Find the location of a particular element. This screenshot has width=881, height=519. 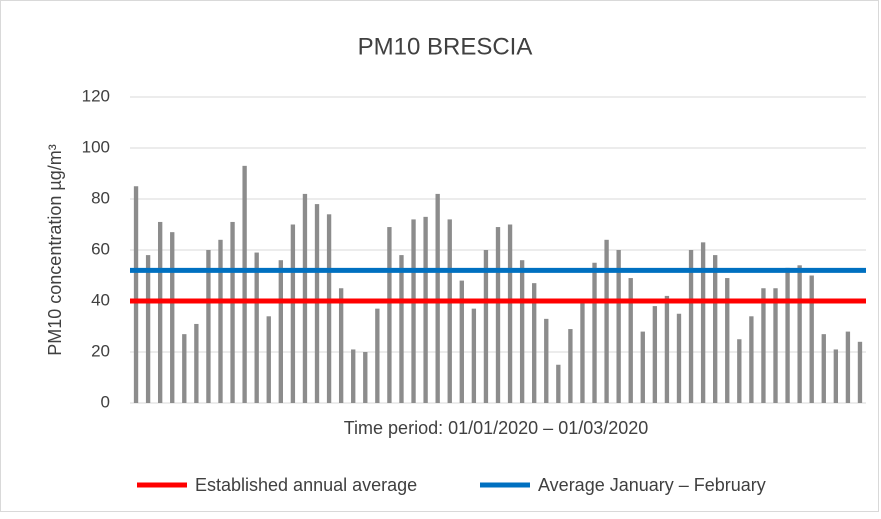

x-axis-label: Time period: 01/01/2020 – 01/03/2020 is located at coordinates (496, 428).